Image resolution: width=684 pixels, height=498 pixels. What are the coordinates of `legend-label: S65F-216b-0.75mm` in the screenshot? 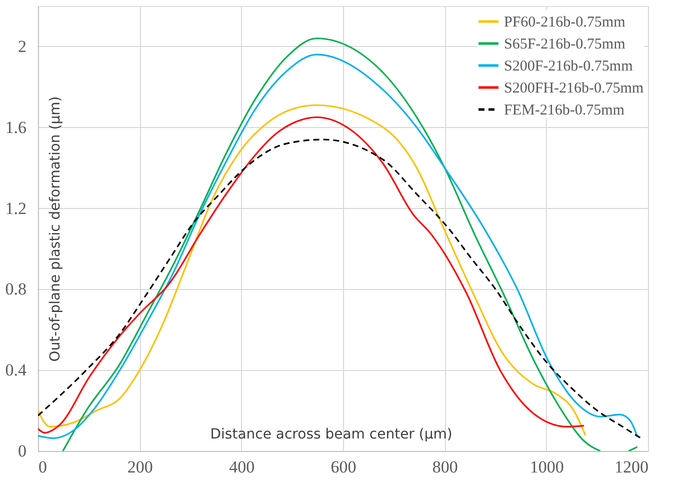 It's located at (565, 44).